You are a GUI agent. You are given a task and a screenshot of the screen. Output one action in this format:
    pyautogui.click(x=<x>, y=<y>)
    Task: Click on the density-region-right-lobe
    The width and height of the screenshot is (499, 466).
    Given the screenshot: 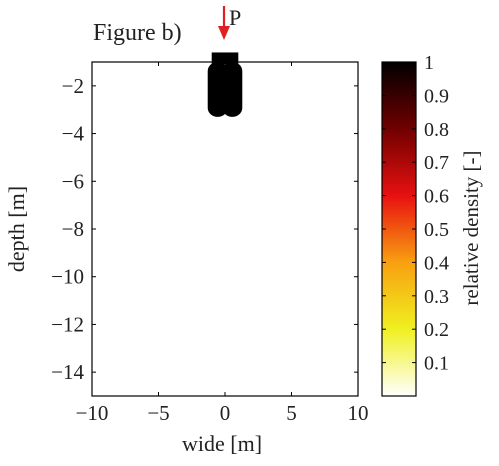 What is the action you would take?
    pyautogui.click(x=232, y=89)
    